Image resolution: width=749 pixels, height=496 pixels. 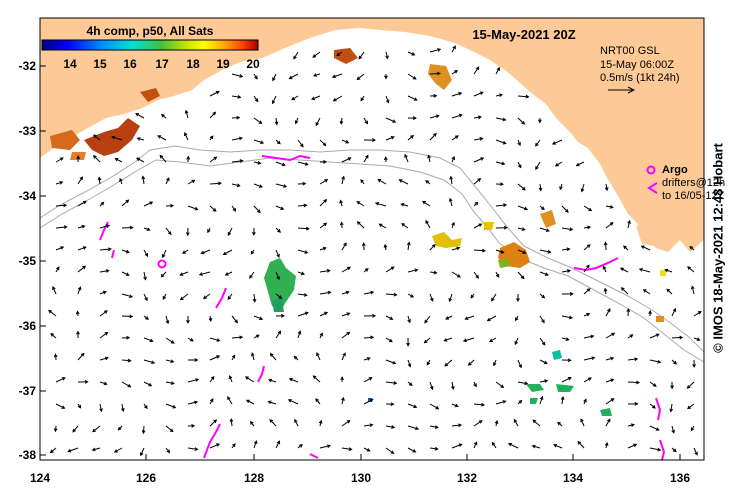 I want to click on colorbar-tick: 15, so click(x=100, y=64).